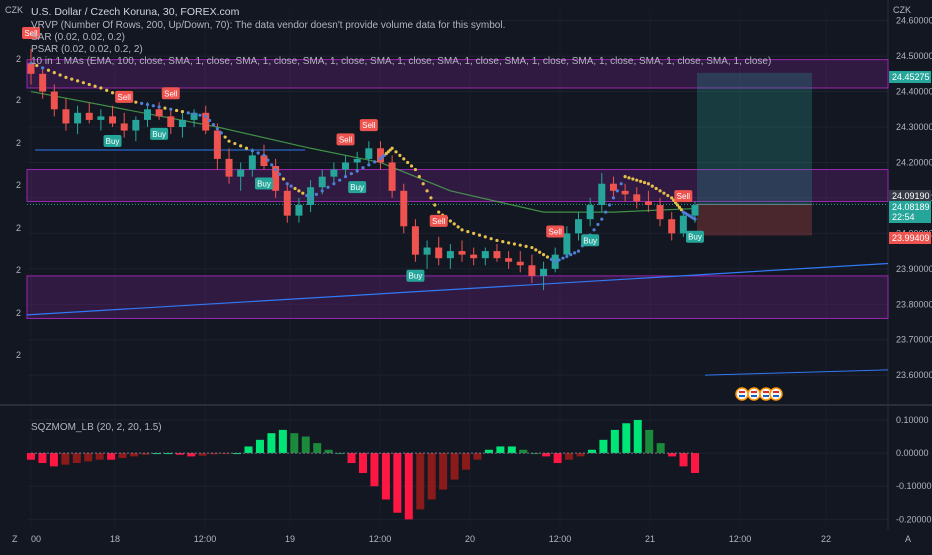 Image resolution: width=932 pixels, height=555 pixels. What do you see at coordinates (78, 37) in the screenshot?
I see `sar-legend: SAR (0.02, 0.02, 0.2)` at bounding box center [78, 37].